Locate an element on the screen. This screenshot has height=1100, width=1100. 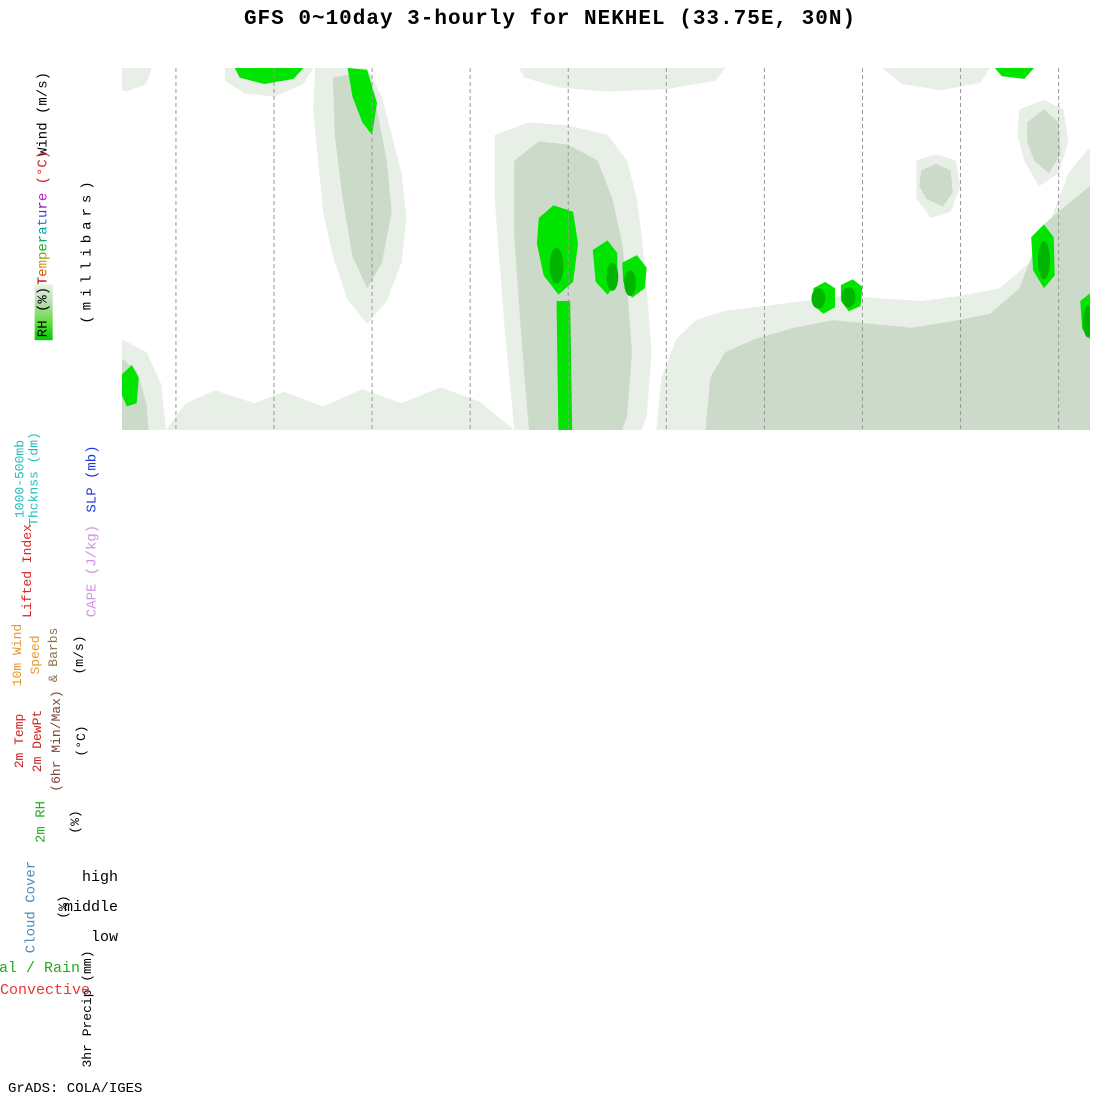
cape-axis-label: CAPE (J/kg) is located at coordinates (92, 571).